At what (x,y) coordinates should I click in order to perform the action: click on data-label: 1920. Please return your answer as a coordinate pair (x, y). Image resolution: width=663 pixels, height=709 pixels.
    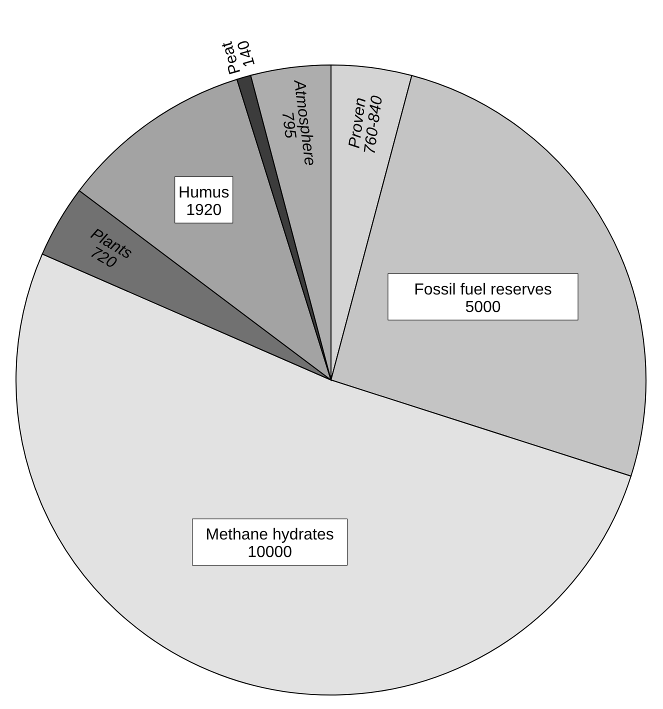
    Looking at the image, I should click on (204, 210).